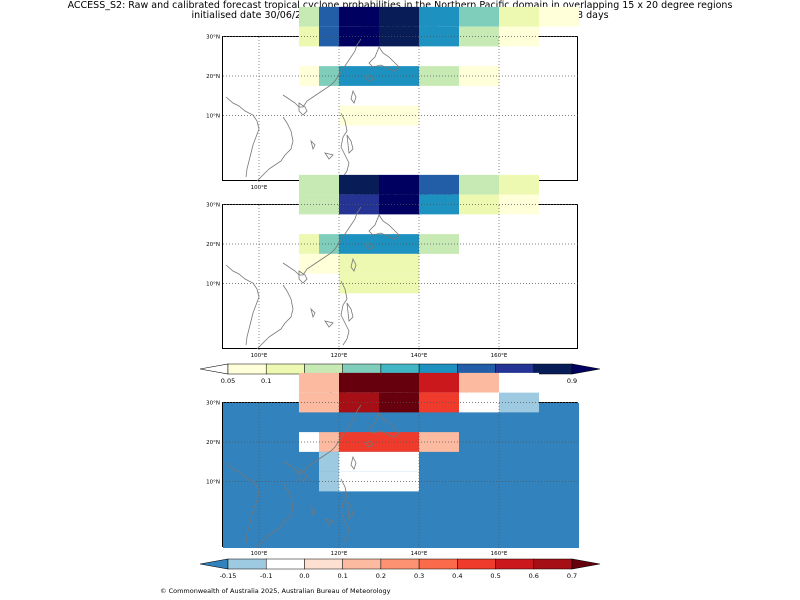  What do you see at coordinates (457, 576) in the screenshot?
I see `colorbar-tick-label: 0.4` at bounding box center [457, 576].